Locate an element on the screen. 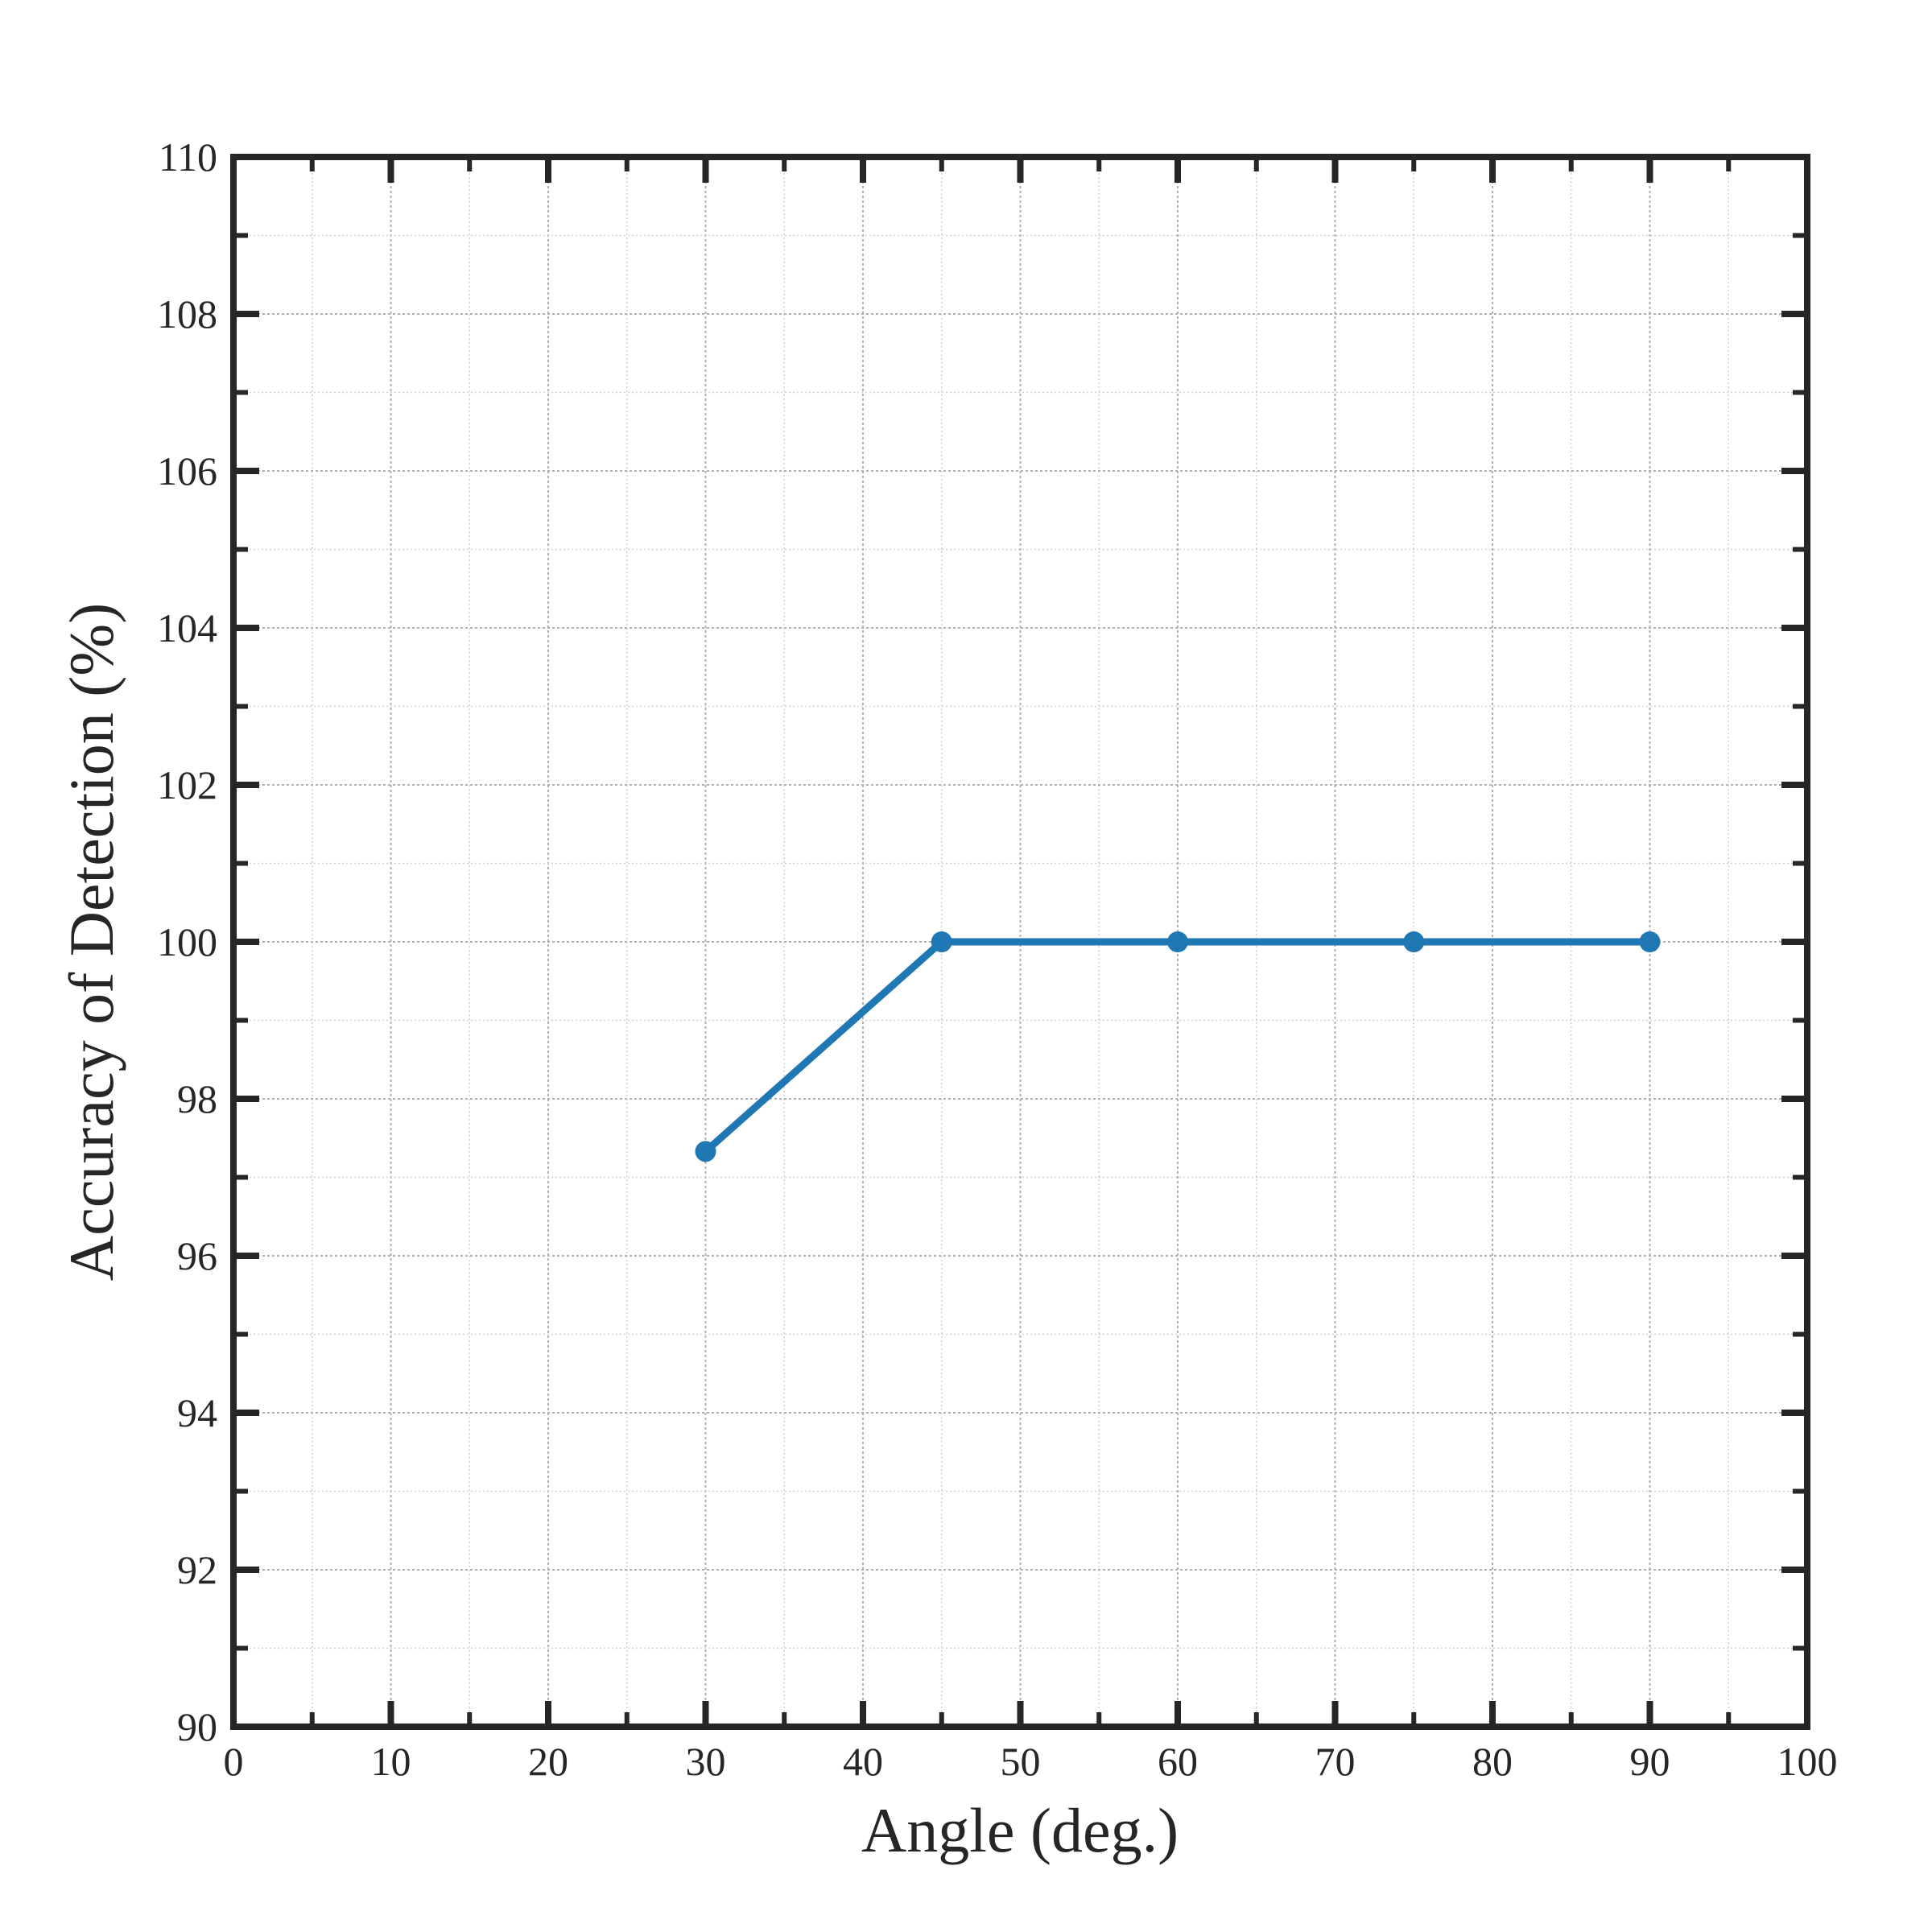 The height and width of the screenshot is (1932, 1932). y-tick-label: 102 is located at coordinates (187, 784).